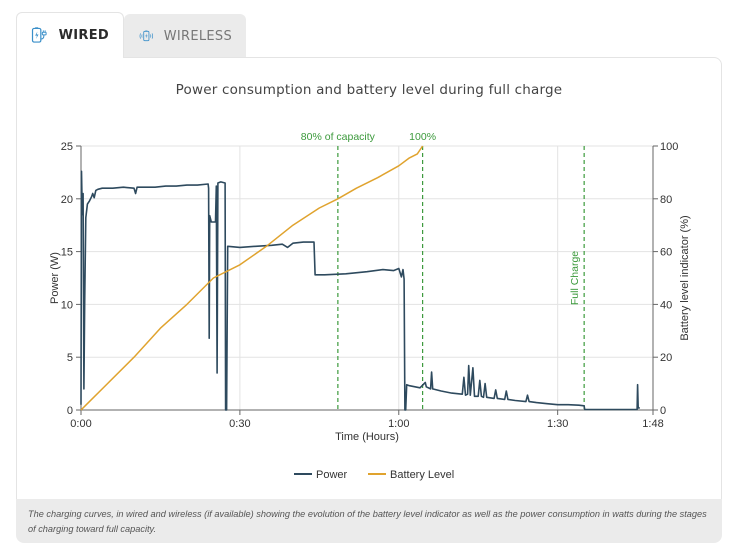 This screenshot has width=738, height=557. What do you see at coordinates (422, 137) in the screenshot?
I see `annotation-label: 100%` at bounding box center [422, 137].